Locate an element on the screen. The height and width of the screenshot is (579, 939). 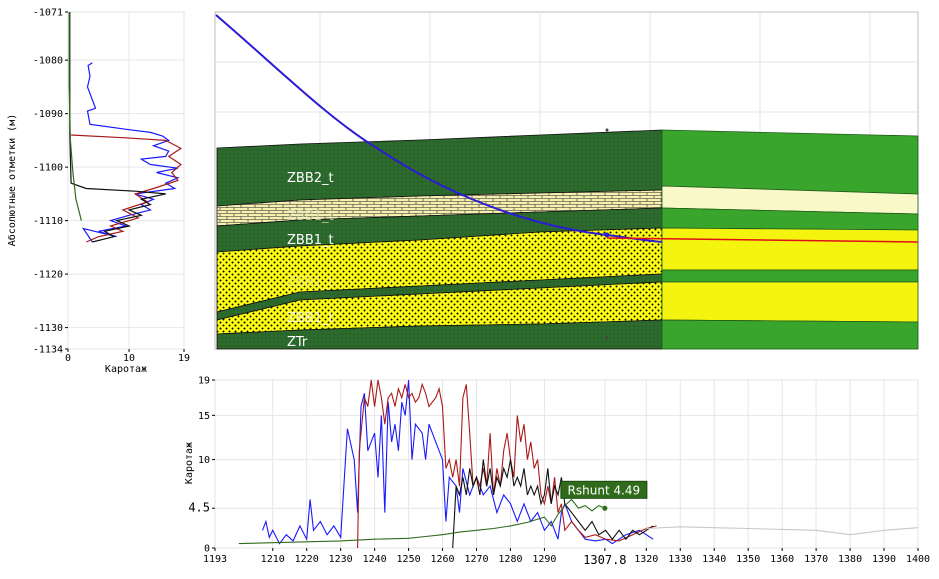
vertical-log-y-tick-label: -1090 is located at coordinates (48, 114).